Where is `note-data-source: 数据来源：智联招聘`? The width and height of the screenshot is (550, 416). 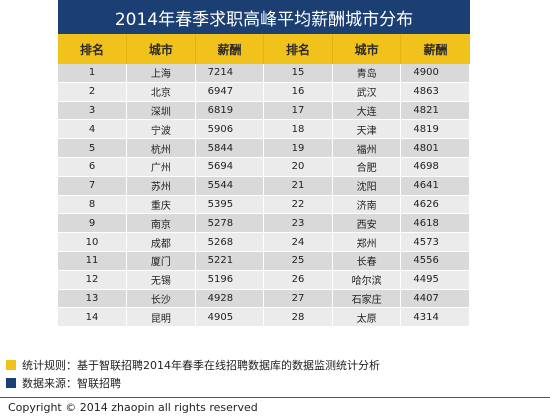 note-data-source: 数据来源：智联招聘 is located at coordinates (63, 383).